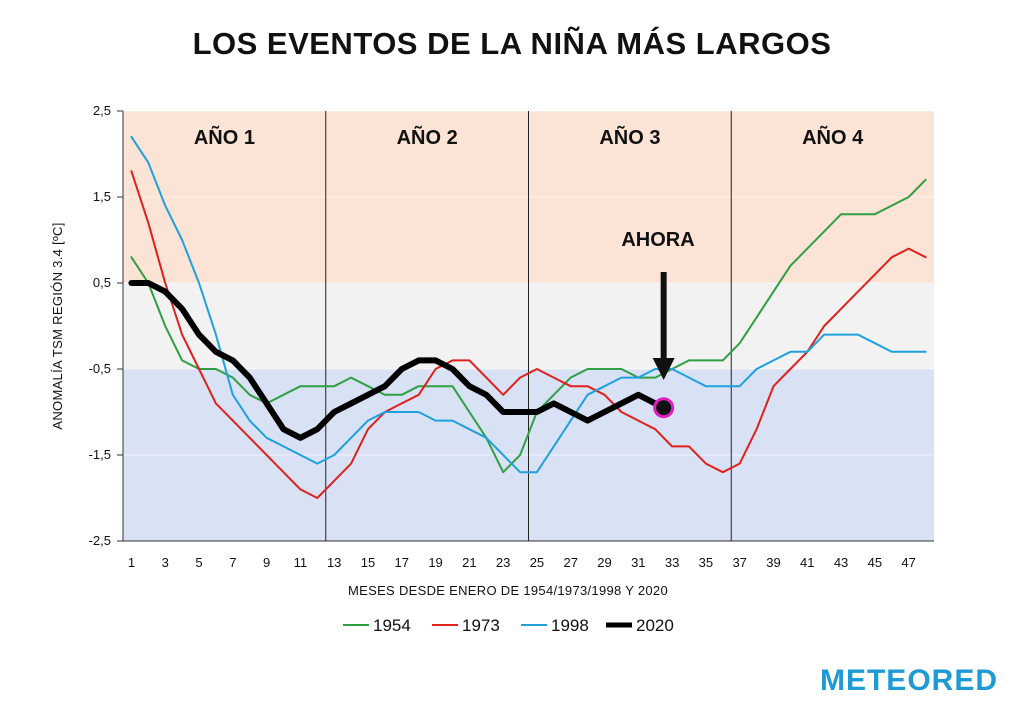  I want to click on year-labels: AÑO 1 AÑO 2 AÑO 3 AÑO 4, so click(529, 137).